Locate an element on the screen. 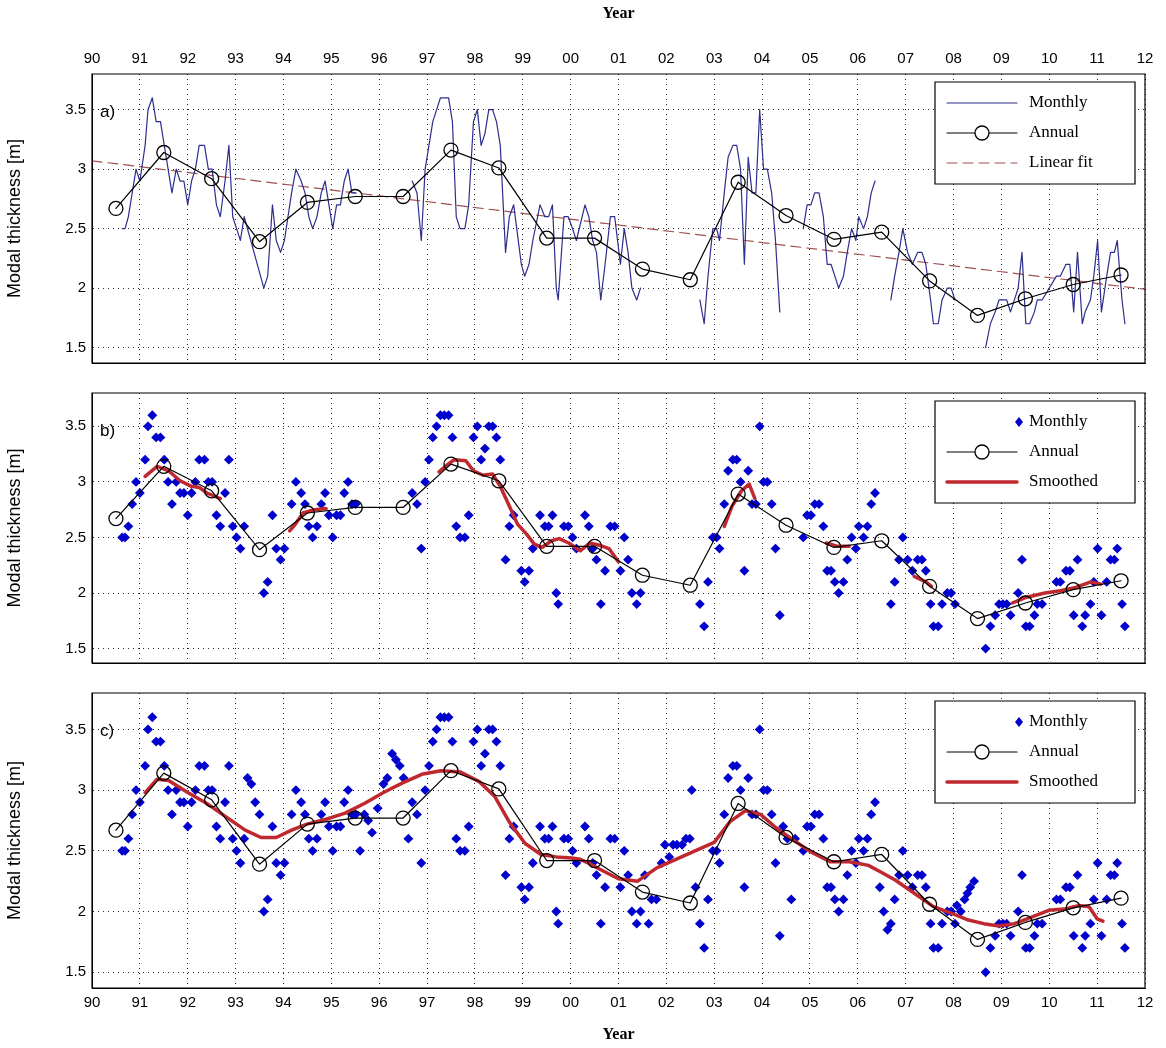 The width and height of the screenshot is (1166, 1048). x2-tick-label: 95 is located at coordinates (331, 58).